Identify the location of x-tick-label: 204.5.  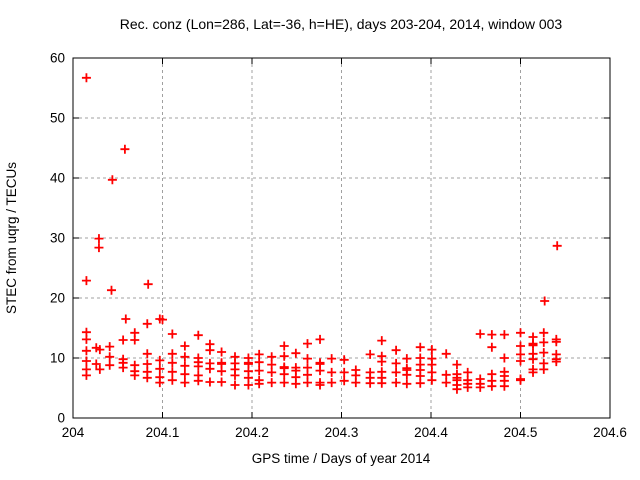
(521, 432).